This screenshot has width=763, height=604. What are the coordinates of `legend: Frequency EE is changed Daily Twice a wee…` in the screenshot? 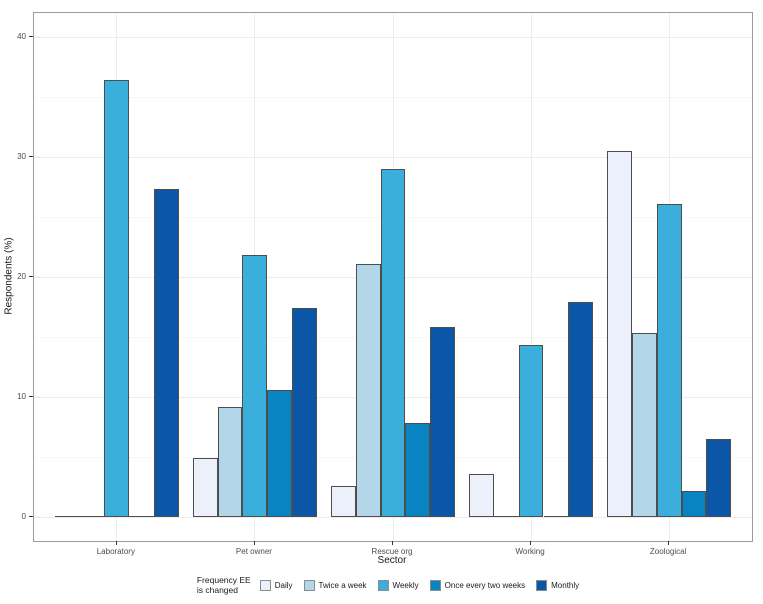 It's located at (381, 585).